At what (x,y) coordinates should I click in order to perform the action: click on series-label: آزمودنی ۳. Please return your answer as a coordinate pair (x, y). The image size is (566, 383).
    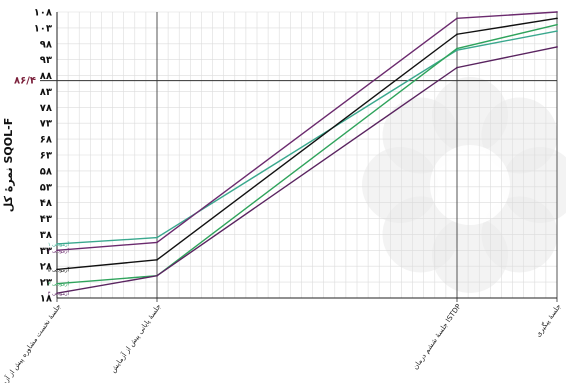
    Looking at the image, I should click on (59, 284).